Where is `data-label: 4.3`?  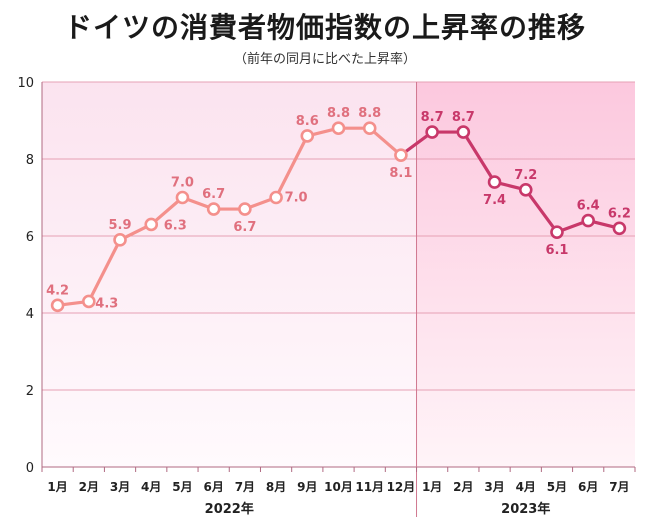
data-label: 4.3 is located at coordinates (106, 303).